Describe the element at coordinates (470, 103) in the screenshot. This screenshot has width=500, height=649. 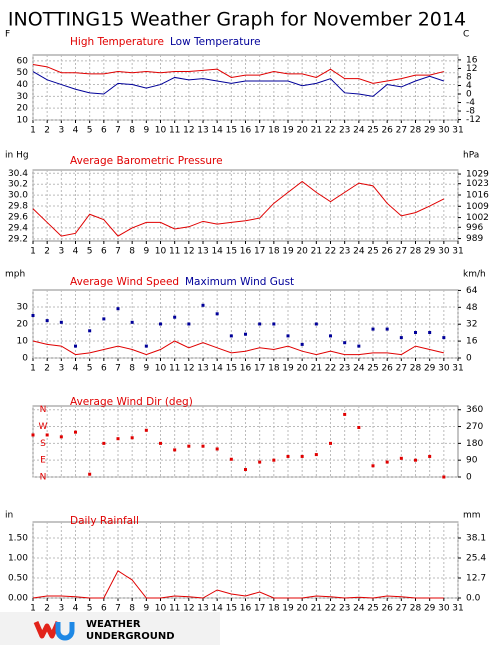
I see `y2-tick-label: -4` at that location.